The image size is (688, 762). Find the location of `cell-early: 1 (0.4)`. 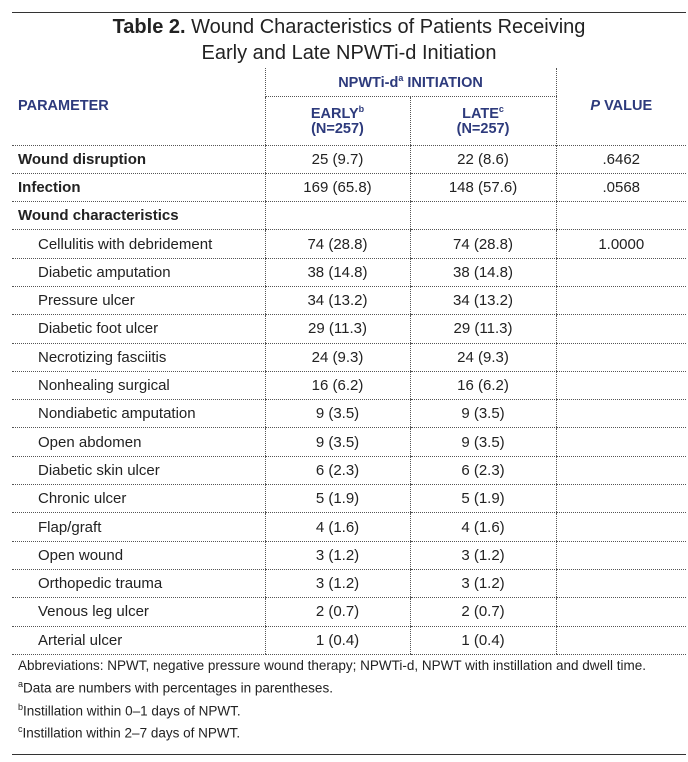

cell-early: 1 (0.4) is located at coordinates (337, 640).